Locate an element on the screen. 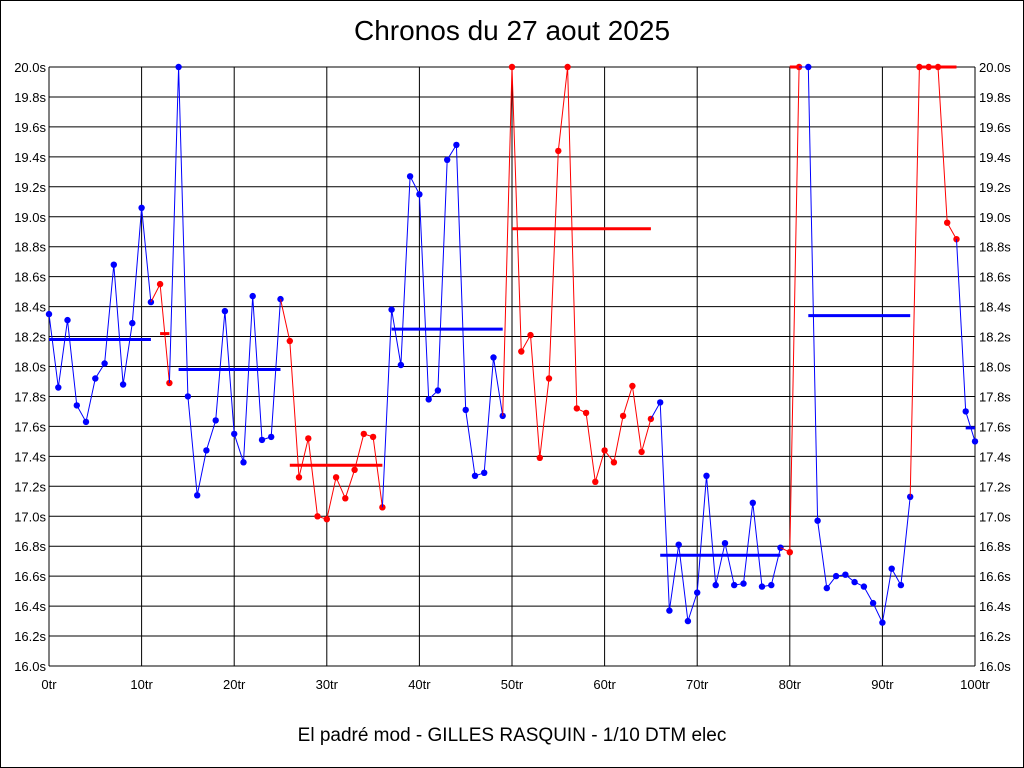 This screenshot has width=1024, height=768. y-tick-label-right: 17.2s is located at coordinates (995, 486).